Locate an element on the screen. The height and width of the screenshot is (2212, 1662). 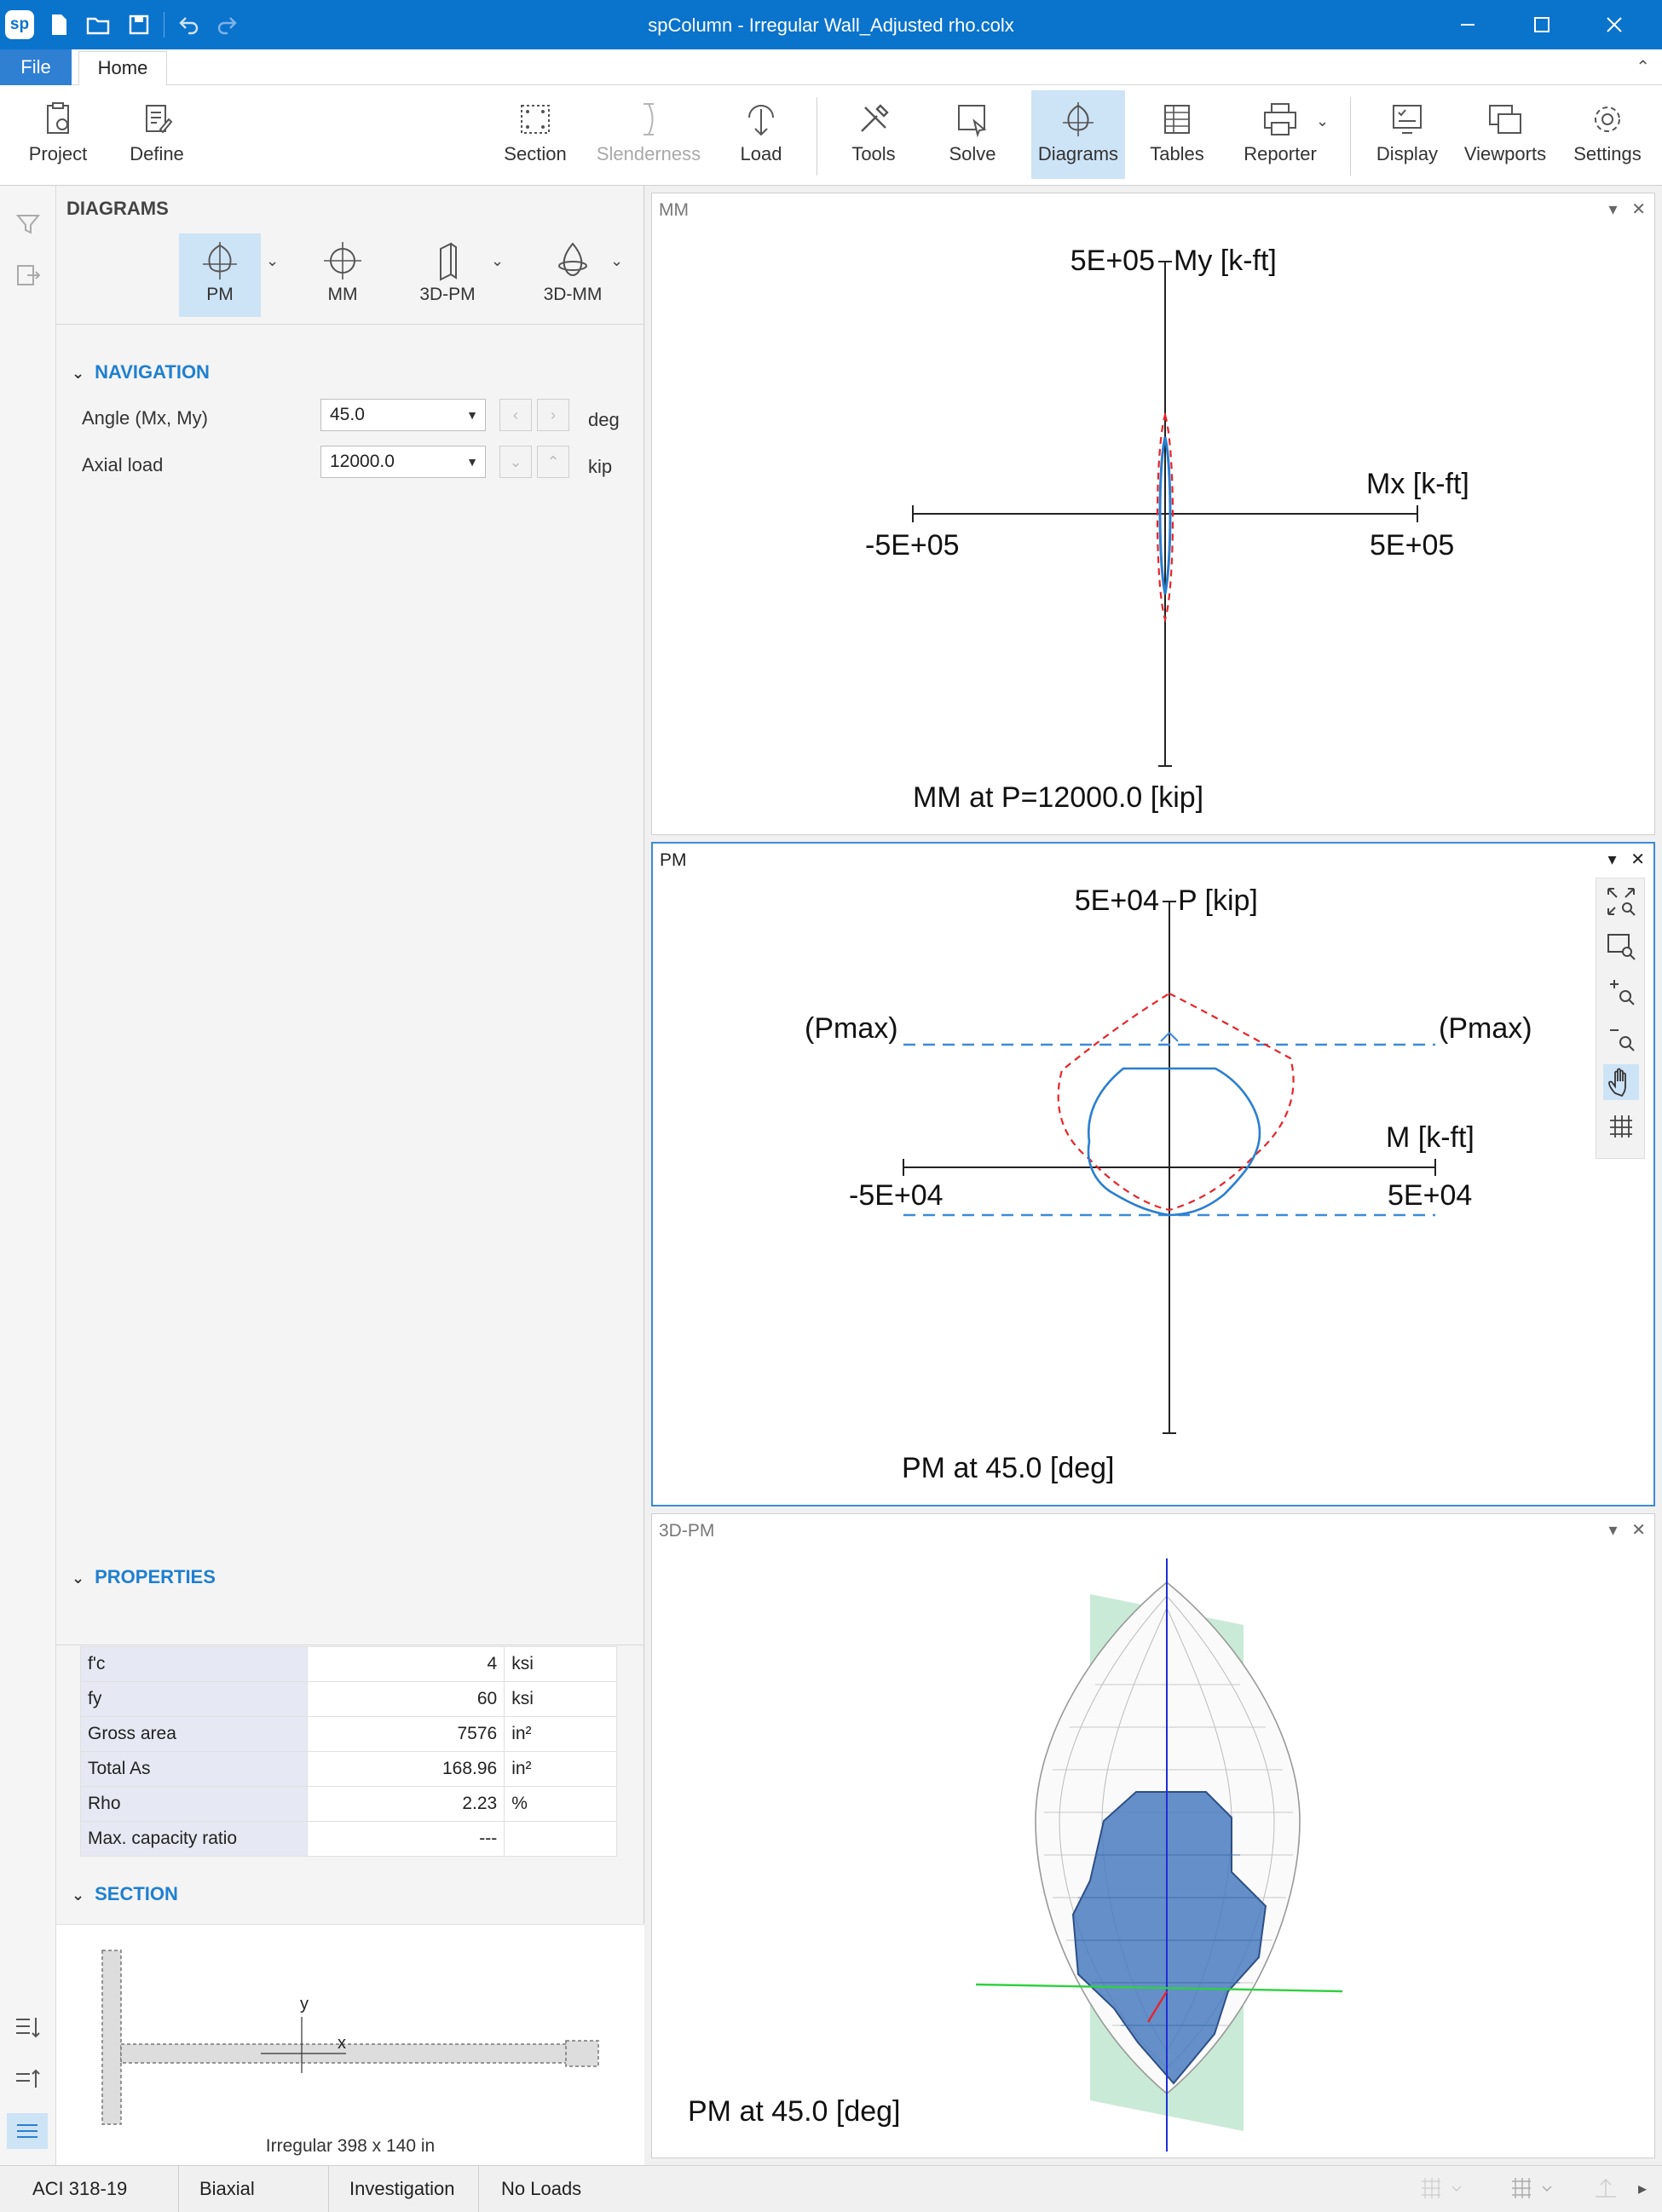
open-folder-icon is located at coordinates (98, 24).